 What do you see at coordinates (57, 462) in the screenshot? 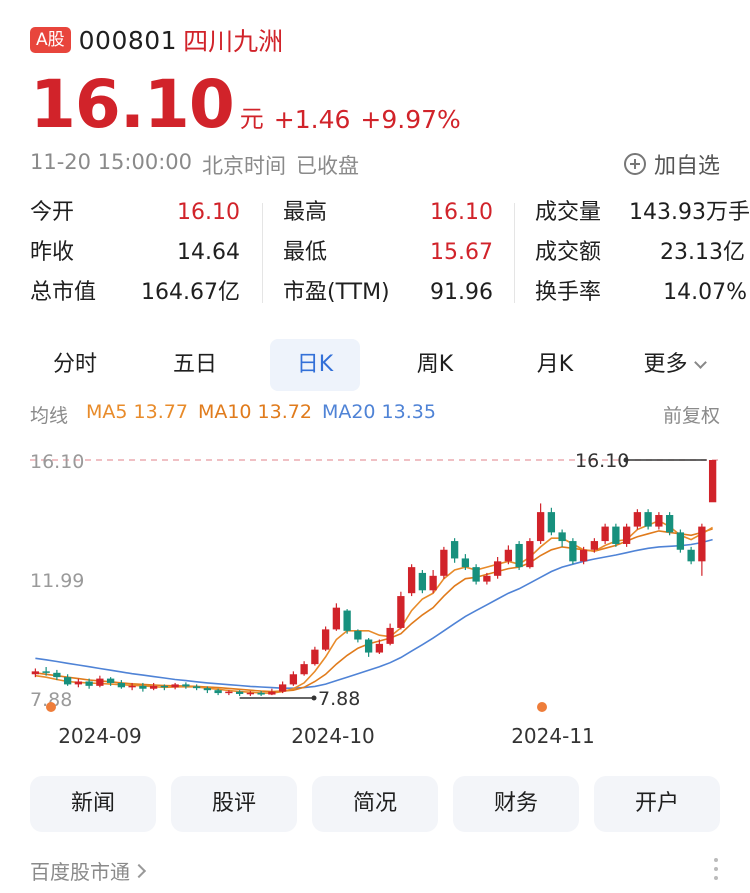
I see `y-tick-label: 16.10` at bounding box center [57, 462].